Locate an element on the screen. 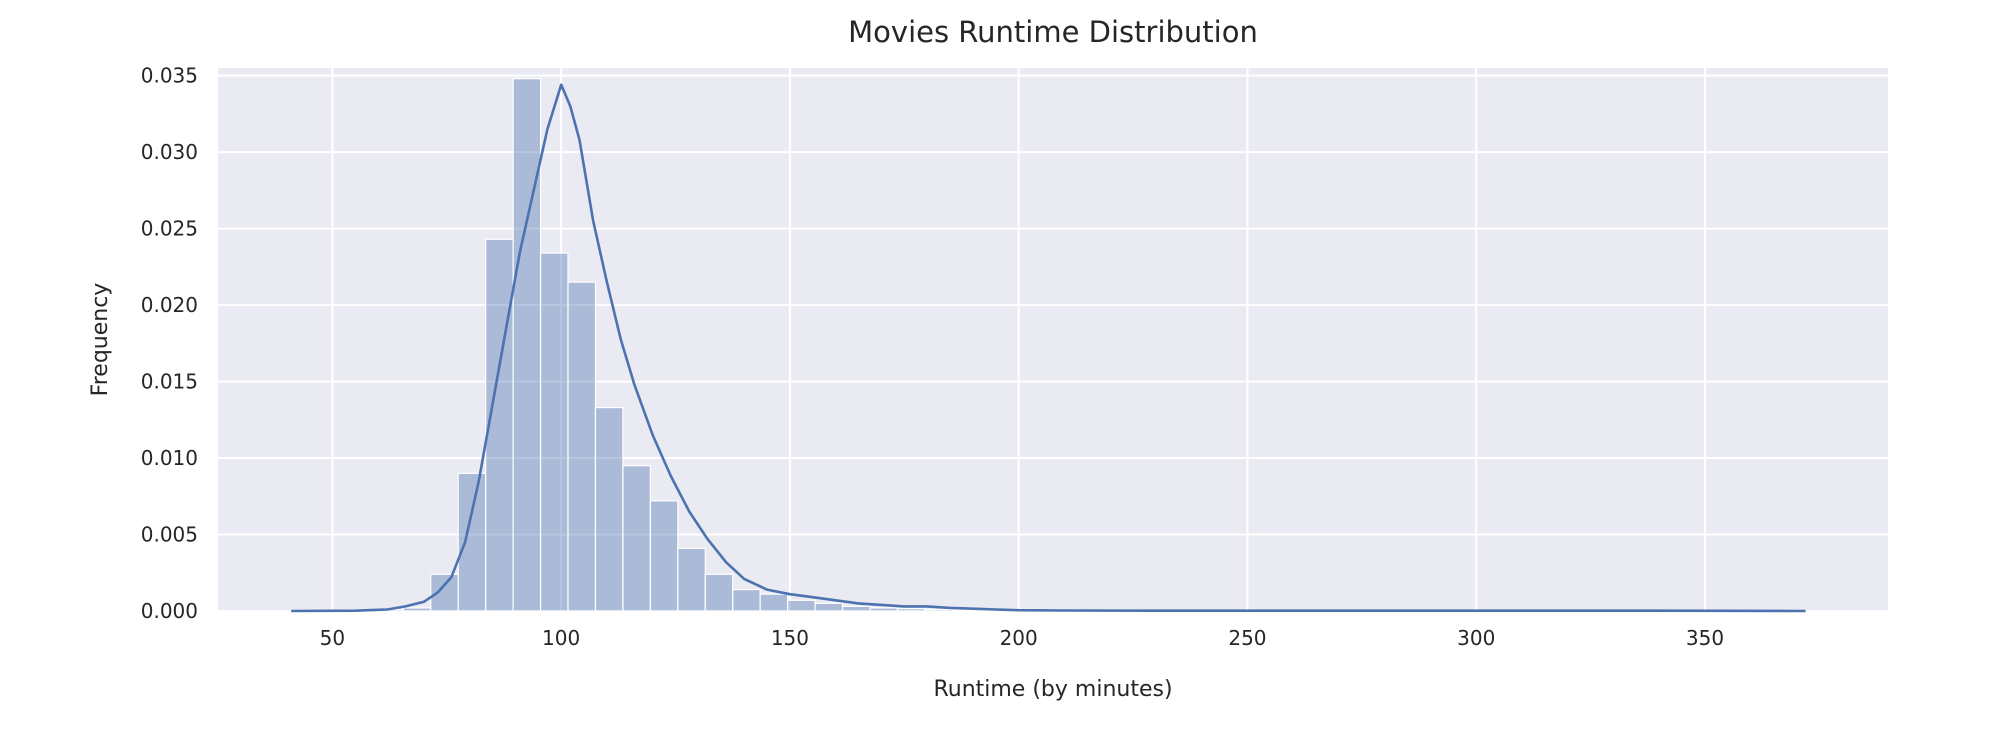 This screenshot has height=729, width=2006. y-tick-label: 0.025 is located at coordinates (169, 229).